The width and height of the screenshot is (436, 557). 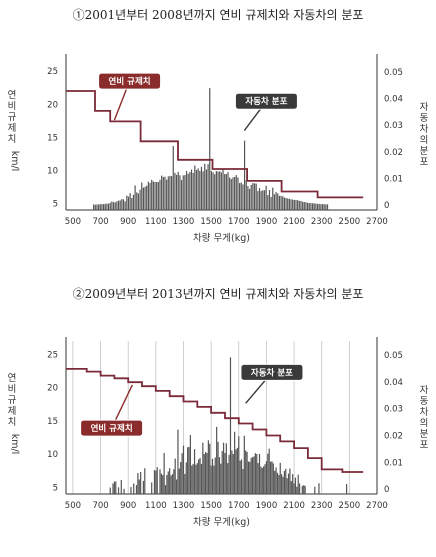 What do you see at coordinates (12, 378) in the screenshot?
I see `y-left-axis-title: 연` at bounding box center [12, 378].